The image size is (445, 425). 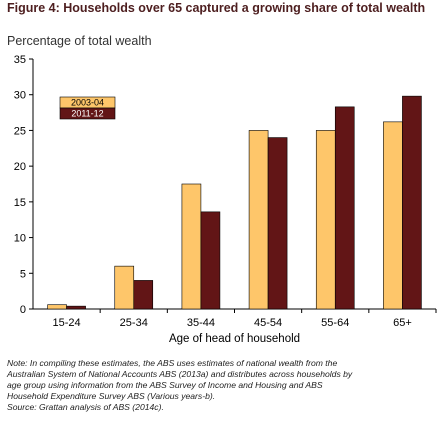 I want to click on y-tick-label: 0, so click(x=23, y=310).